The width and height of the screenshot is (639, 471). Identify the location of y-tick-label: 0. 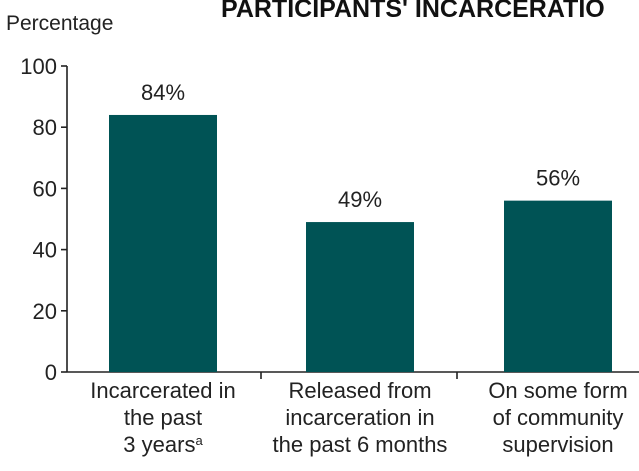
(51, 372).